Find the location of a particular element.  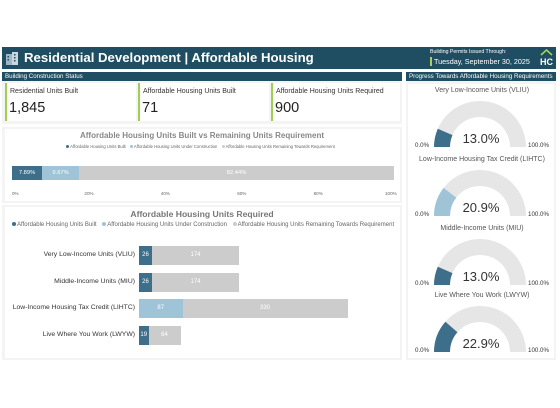

kpi-affordable-built: Affordable Housing Units Built 71 is located at coordinates (203, 102).